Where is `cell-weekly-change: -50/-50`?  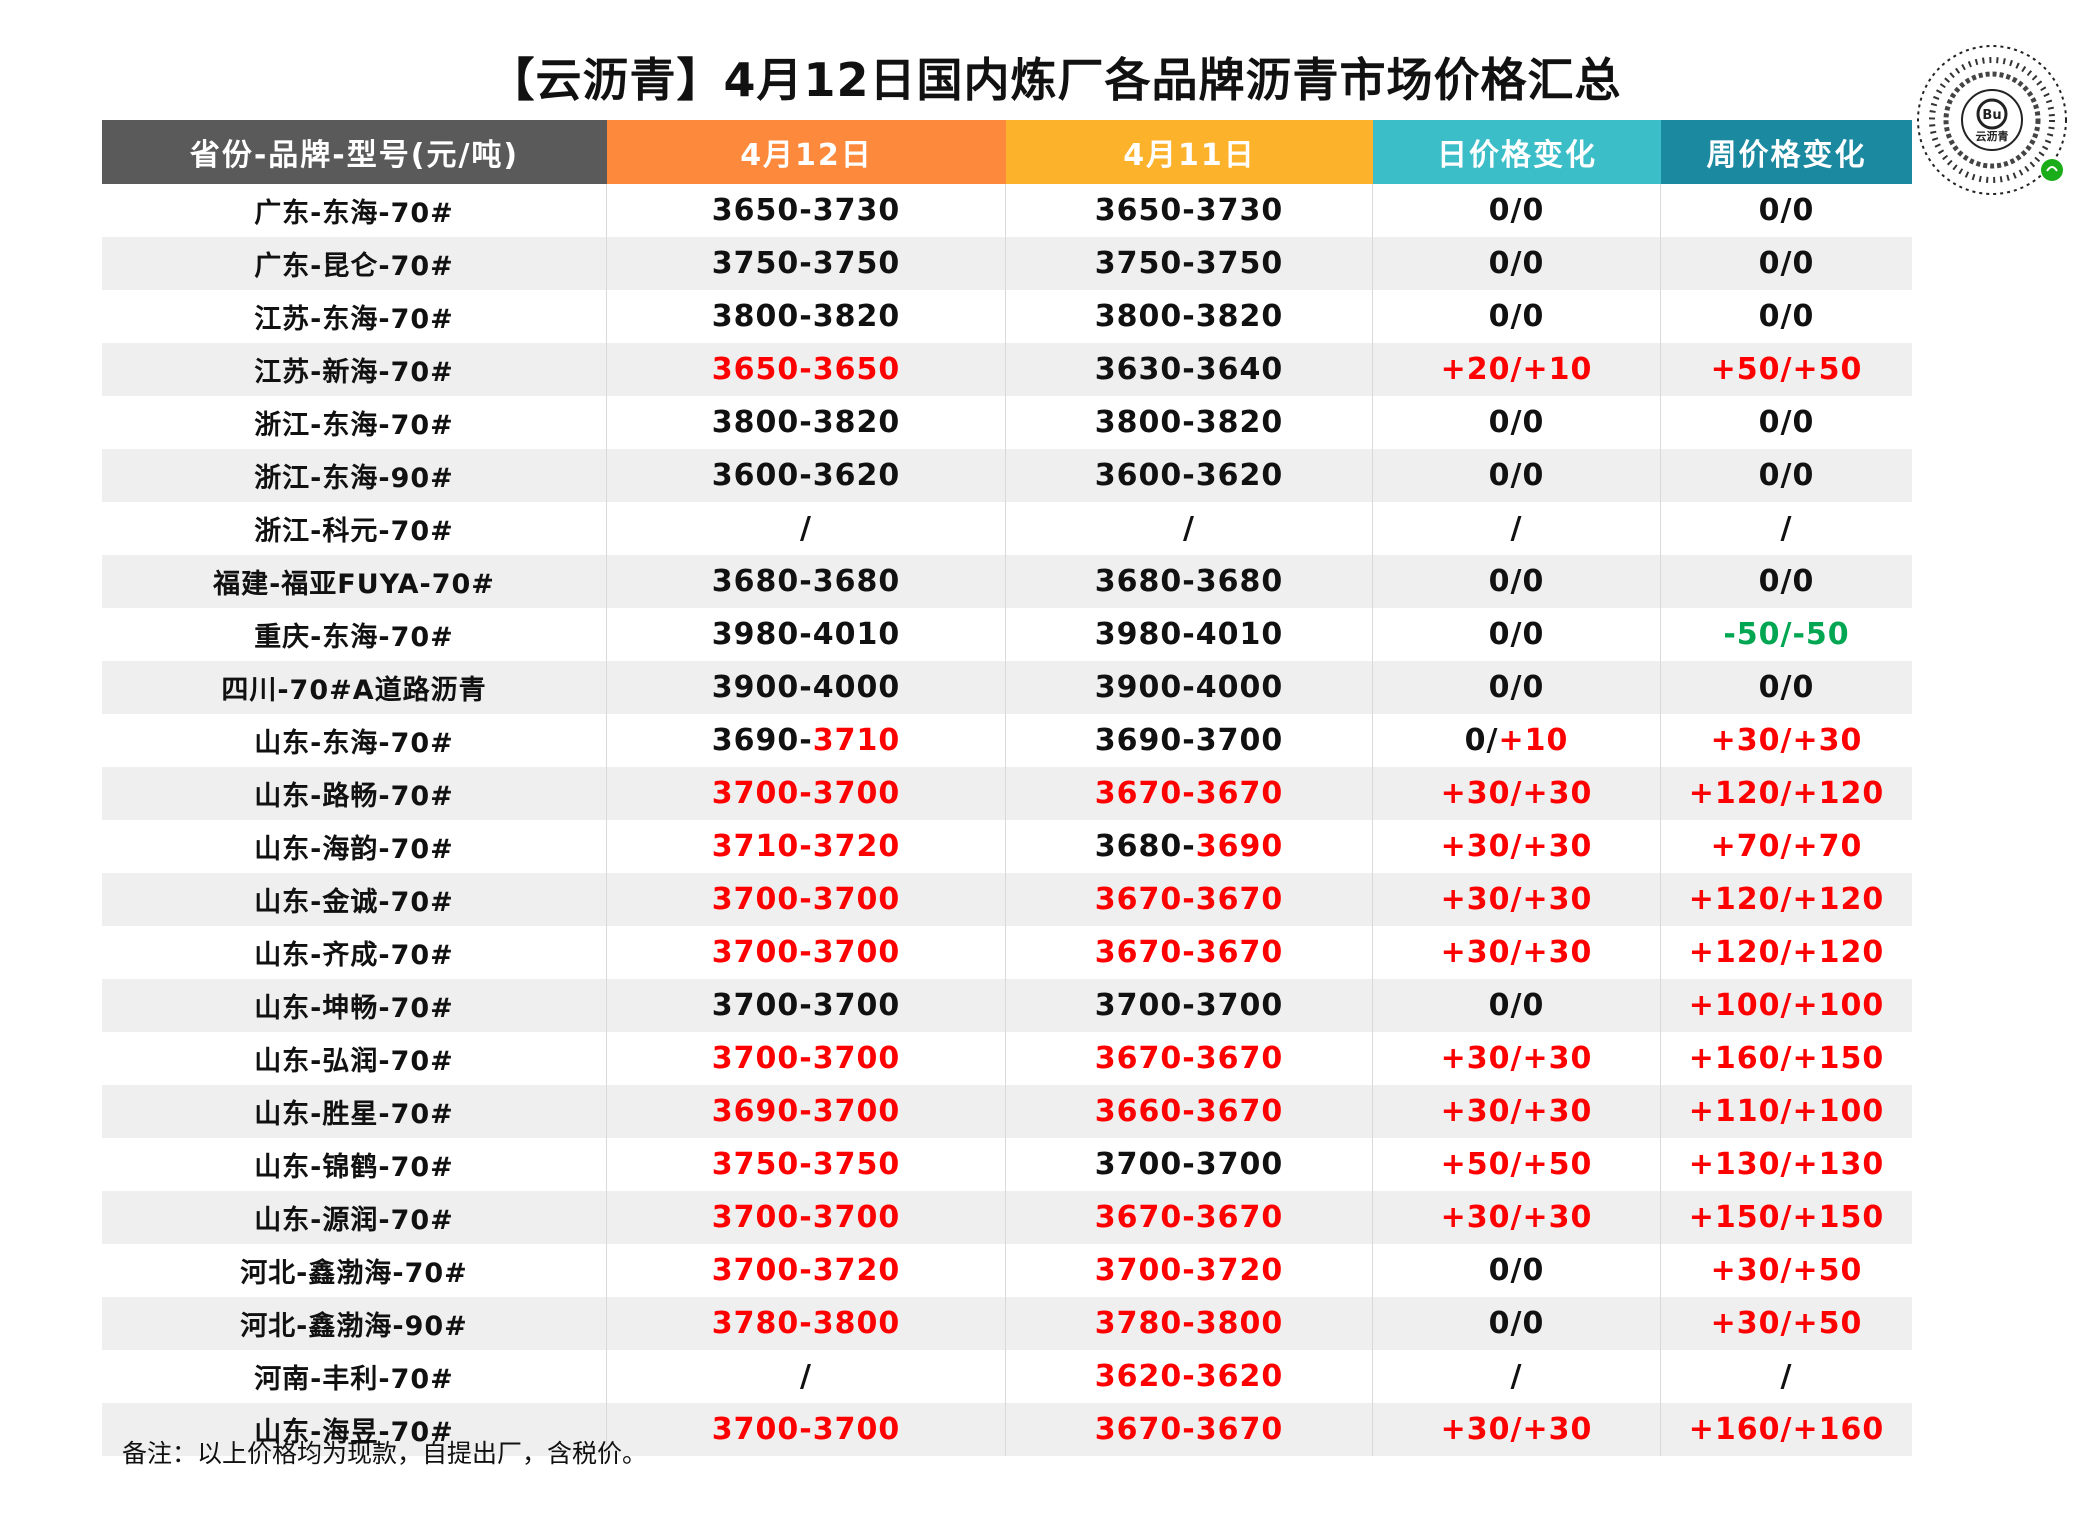 cell-weekly-change: -50/-50 is located at coordinates (1786, 634).